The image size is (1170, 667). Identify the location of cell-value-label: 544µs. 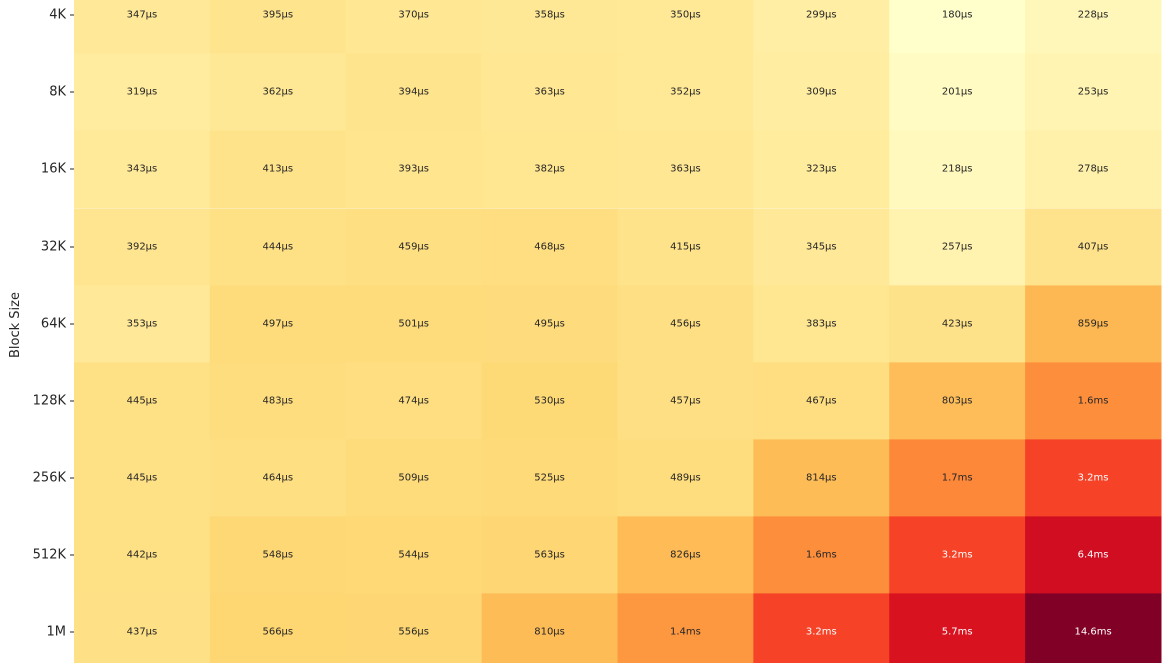
(413, 555).